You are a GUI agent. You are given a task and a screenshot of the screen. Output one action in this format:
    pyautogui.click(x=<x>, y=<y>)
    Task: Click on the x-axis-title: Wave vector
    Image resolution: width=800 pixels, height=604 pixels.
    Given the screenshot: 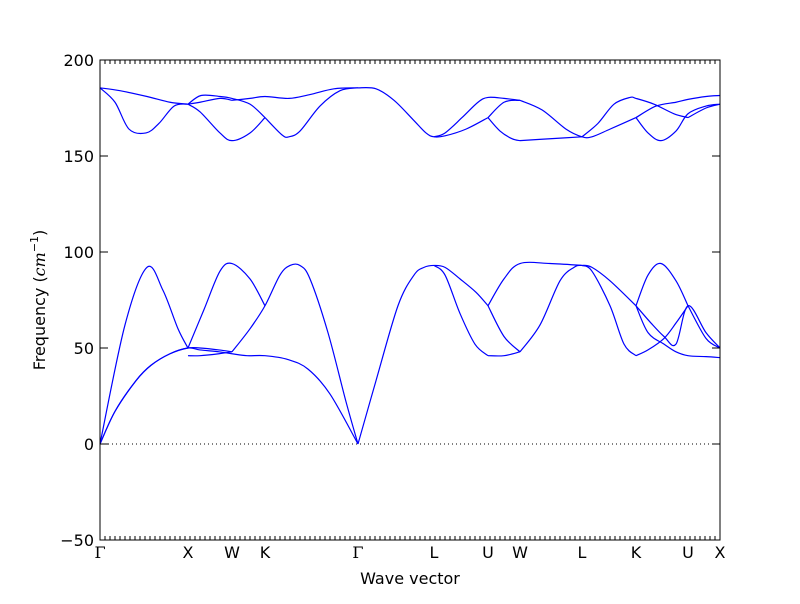 What is the action you would take?
    pyautogui.click(x=410, y=578)
    